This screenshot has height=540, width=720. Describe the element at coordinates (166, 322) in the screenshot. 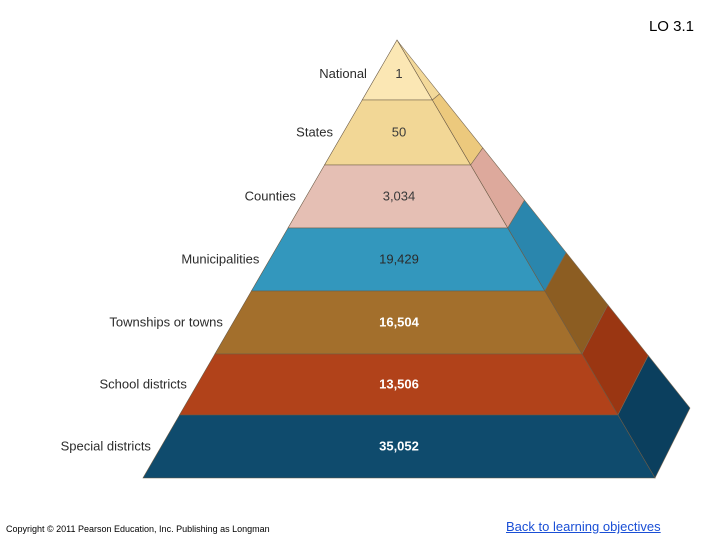

I see `level-label-townships-or-towns: Townships or towns` at that location.